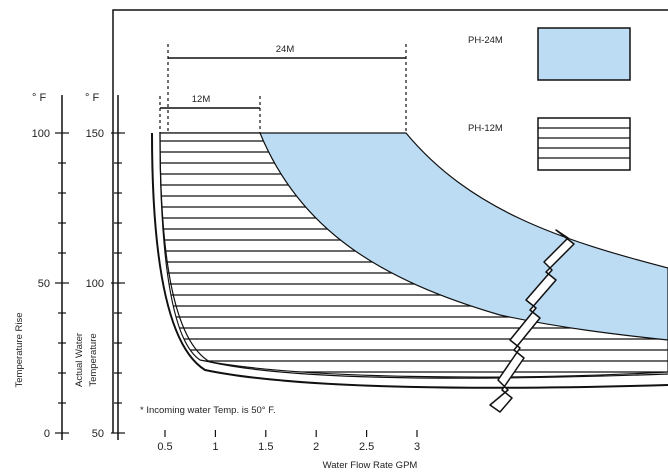  What do you see at coordinates (47, 434) in the screenshot?
I see `y-tick-label-temp-rise: 0` at bounding box center [47, 434].